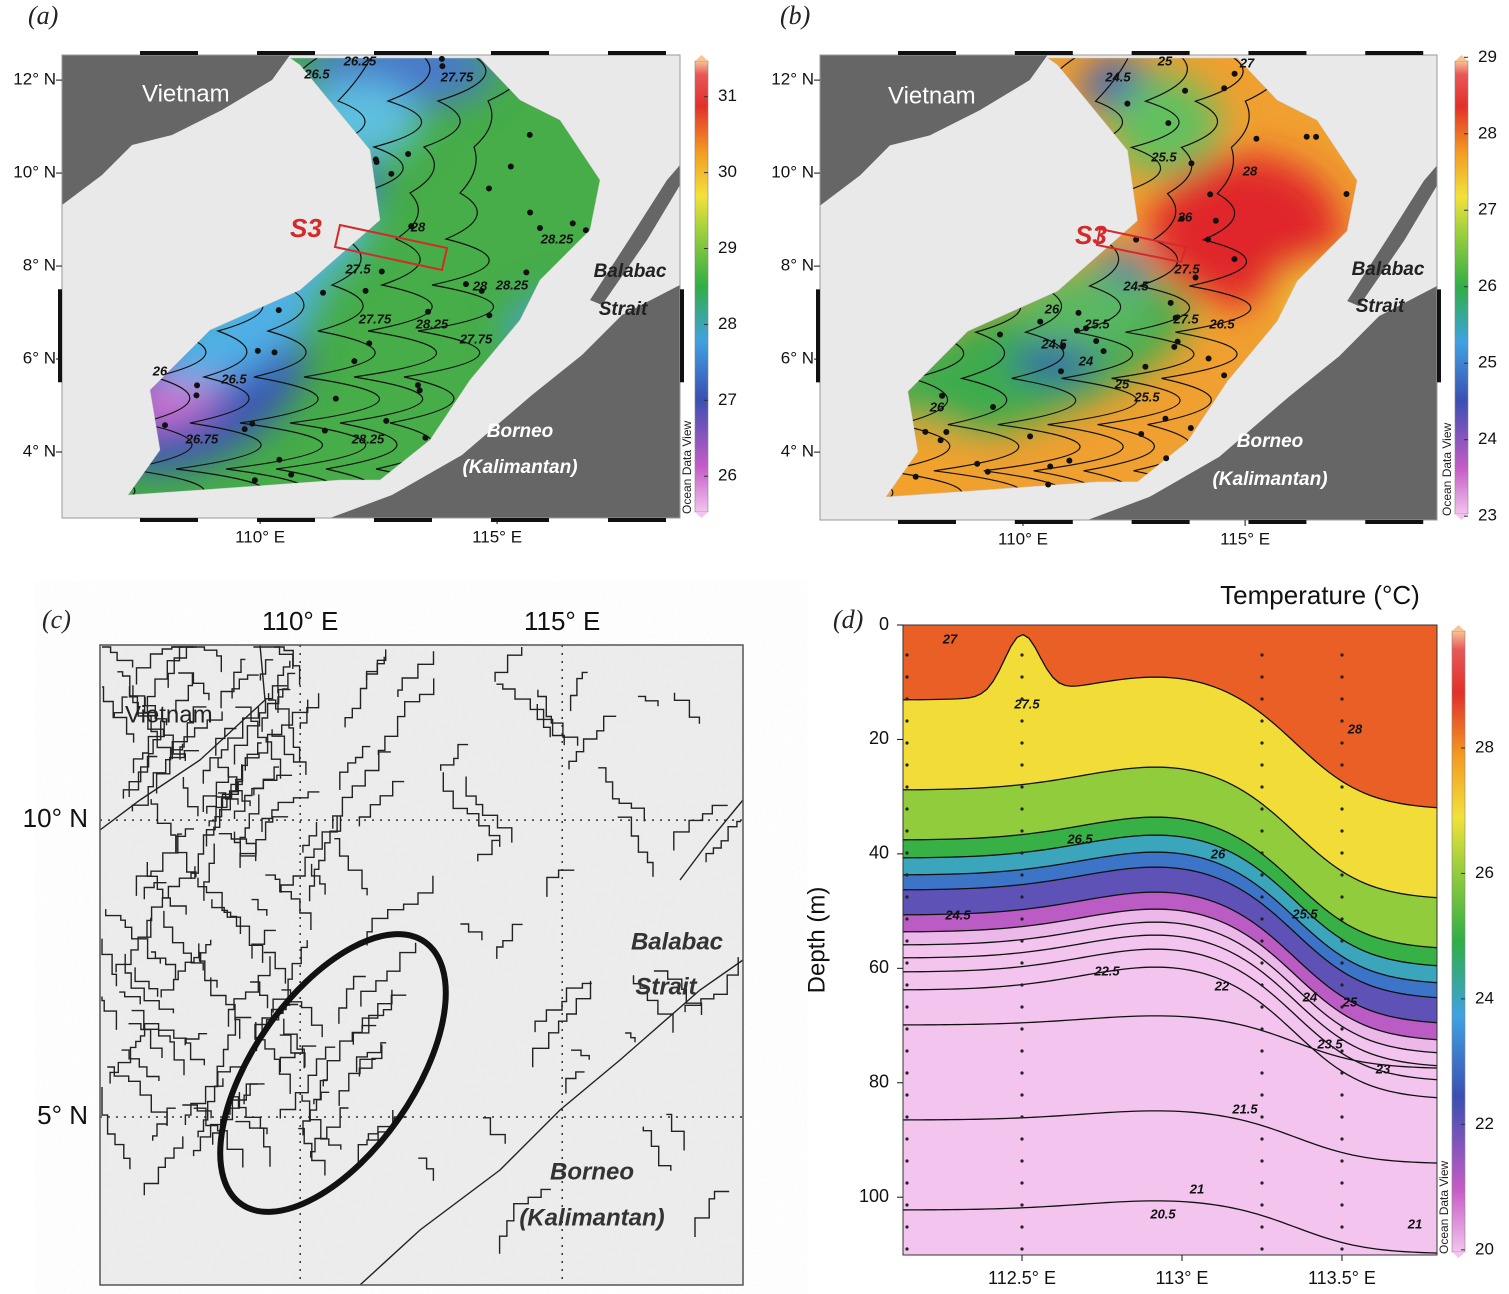 The image size is (1509, 1294). I want to click on x-tick-label: 115° E, so click(1245, 538).